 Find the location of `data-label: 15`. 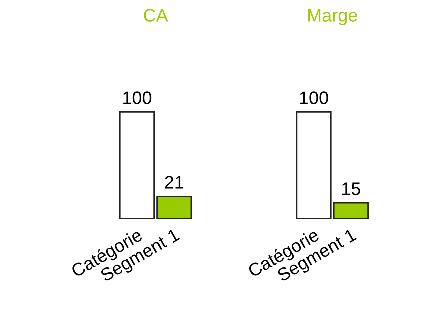

data-label: 15 is located at coordinates (351, 189).